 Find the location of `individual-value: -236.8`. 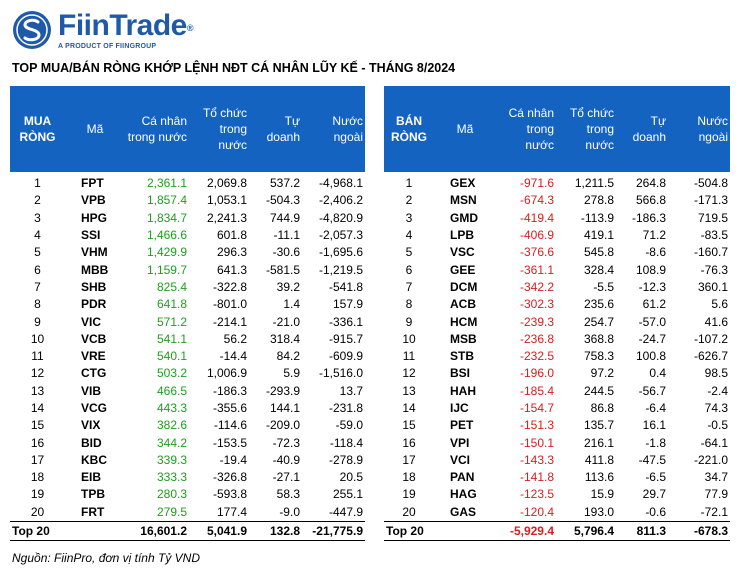

individual-value: -236.8 is located at coordinates (536, 338).